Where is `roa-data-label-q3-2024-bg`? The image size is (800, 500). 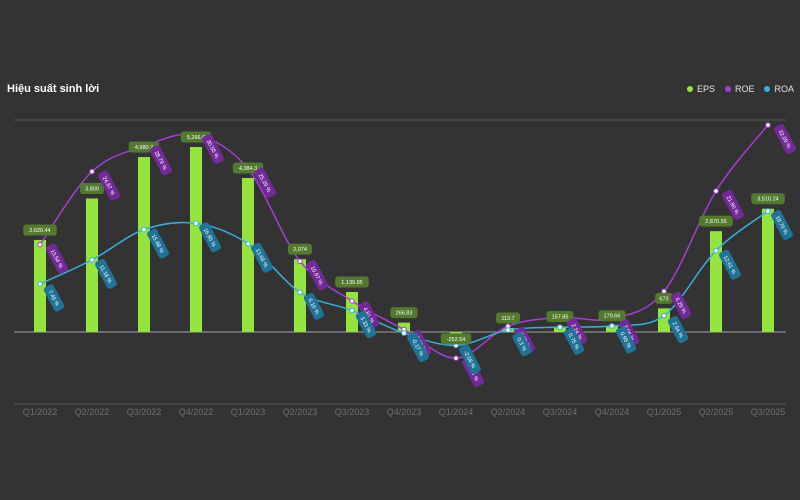
roa-data-label-q3-2024-bg is located at coordinates (574, 341).